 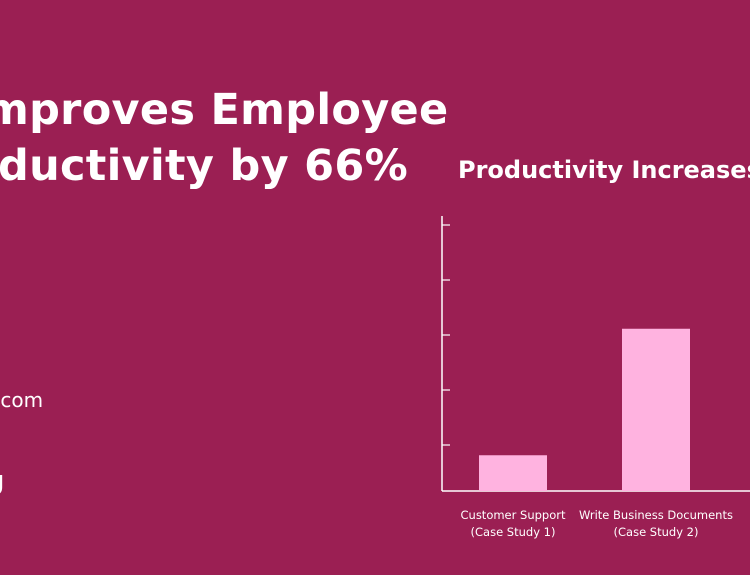 What do you see at coordinates (513, 515) in the screenshot?
I see `x-tick-label-1-1: Customer Support` at bounding box center [513, 515].